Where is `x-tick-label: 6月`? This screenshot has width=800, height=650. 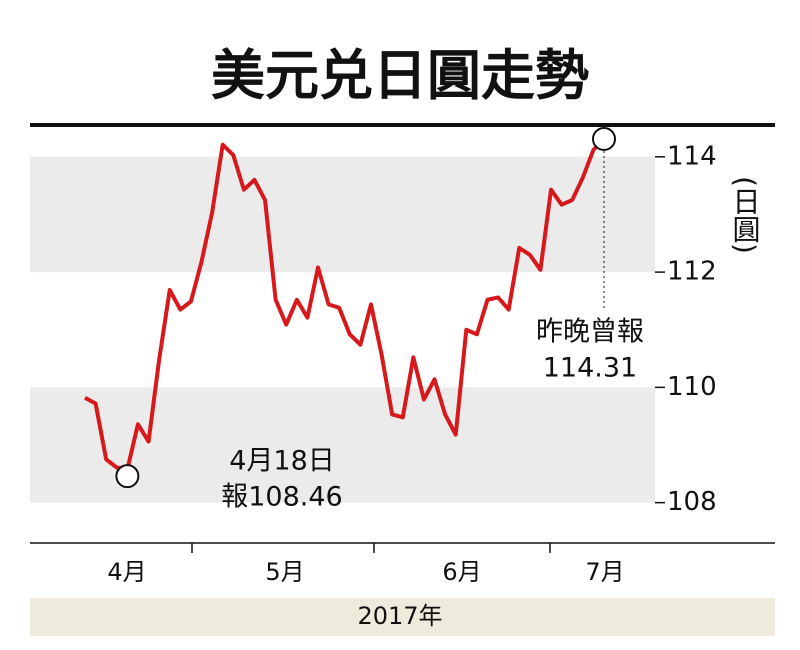
x-tick-label: 6月 is located at coordinates (461, 572).